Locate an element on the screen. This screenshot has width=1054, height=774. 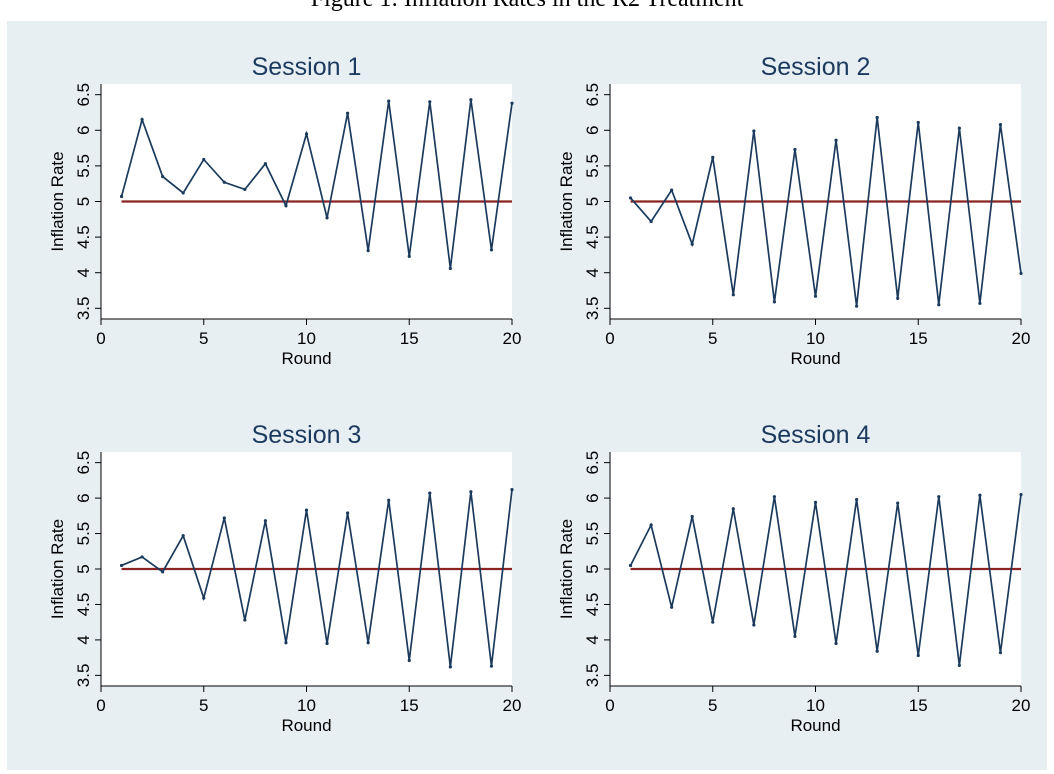
subplot-title: Session 1 is located at coordinates (307, 67).